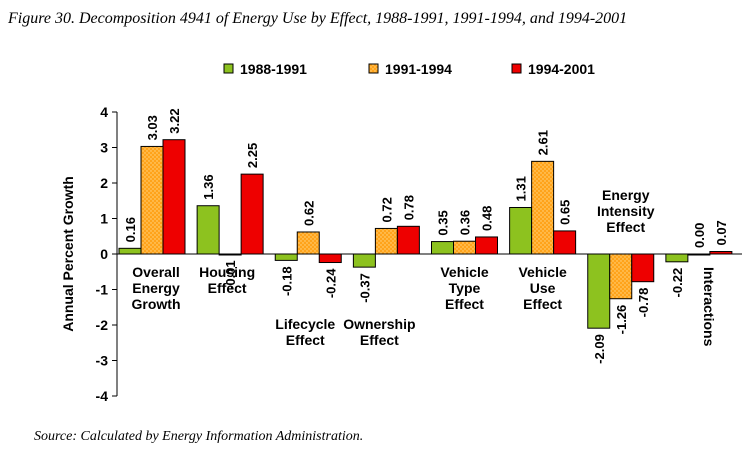 The width and height of the screenshot is (748, 452). What do you see at coordinates (464, 288) in the screenshot?
I see `category-label: Vehicle Type Effect` at bounding box center [464, 288].